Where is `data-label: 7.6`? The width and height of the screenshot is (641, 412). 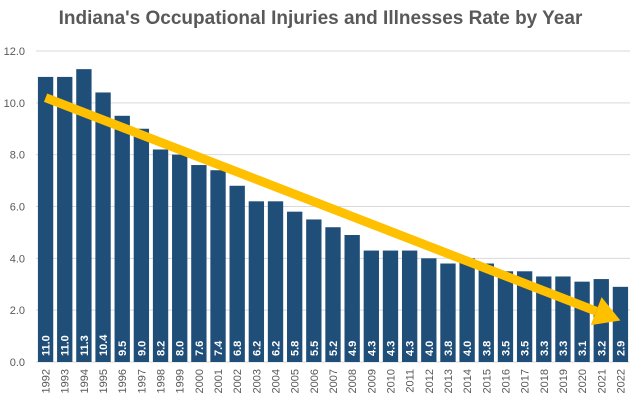 data-label: 7.6 is located at coordinates (200, 348).